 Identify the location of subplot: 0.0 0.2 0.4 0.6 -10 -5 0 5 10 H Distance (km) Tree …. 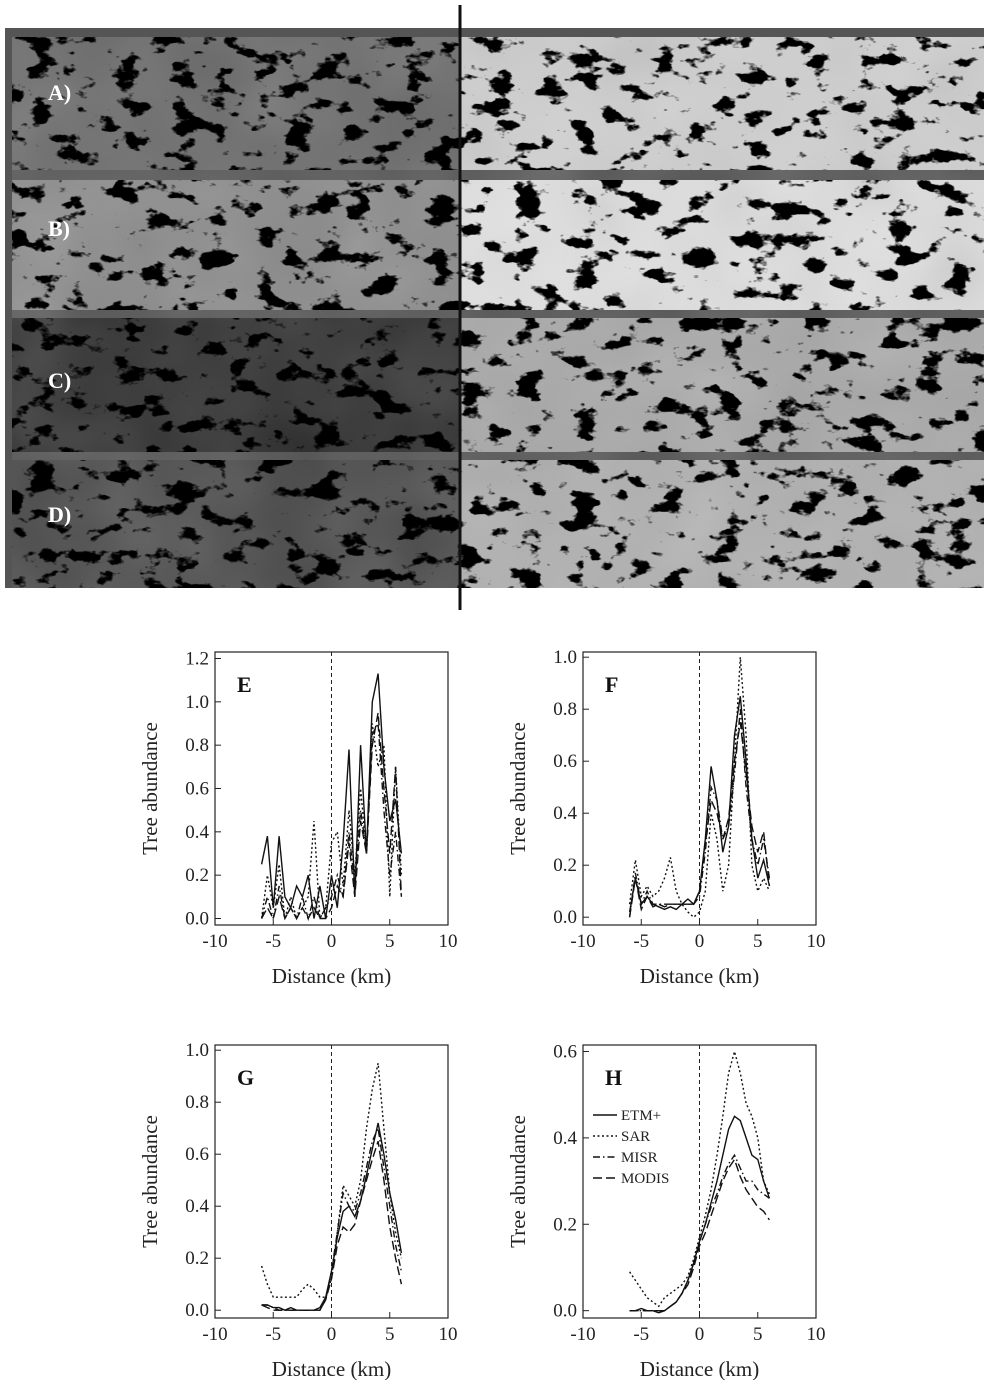
(666, 1210).